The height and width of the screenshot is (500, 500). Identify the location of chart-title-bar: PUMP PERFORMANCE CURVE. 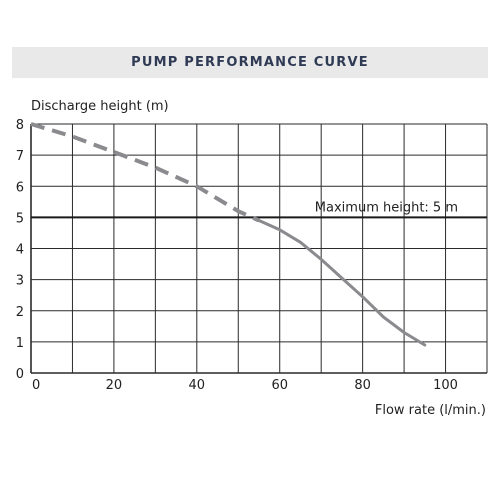
(250, 62).